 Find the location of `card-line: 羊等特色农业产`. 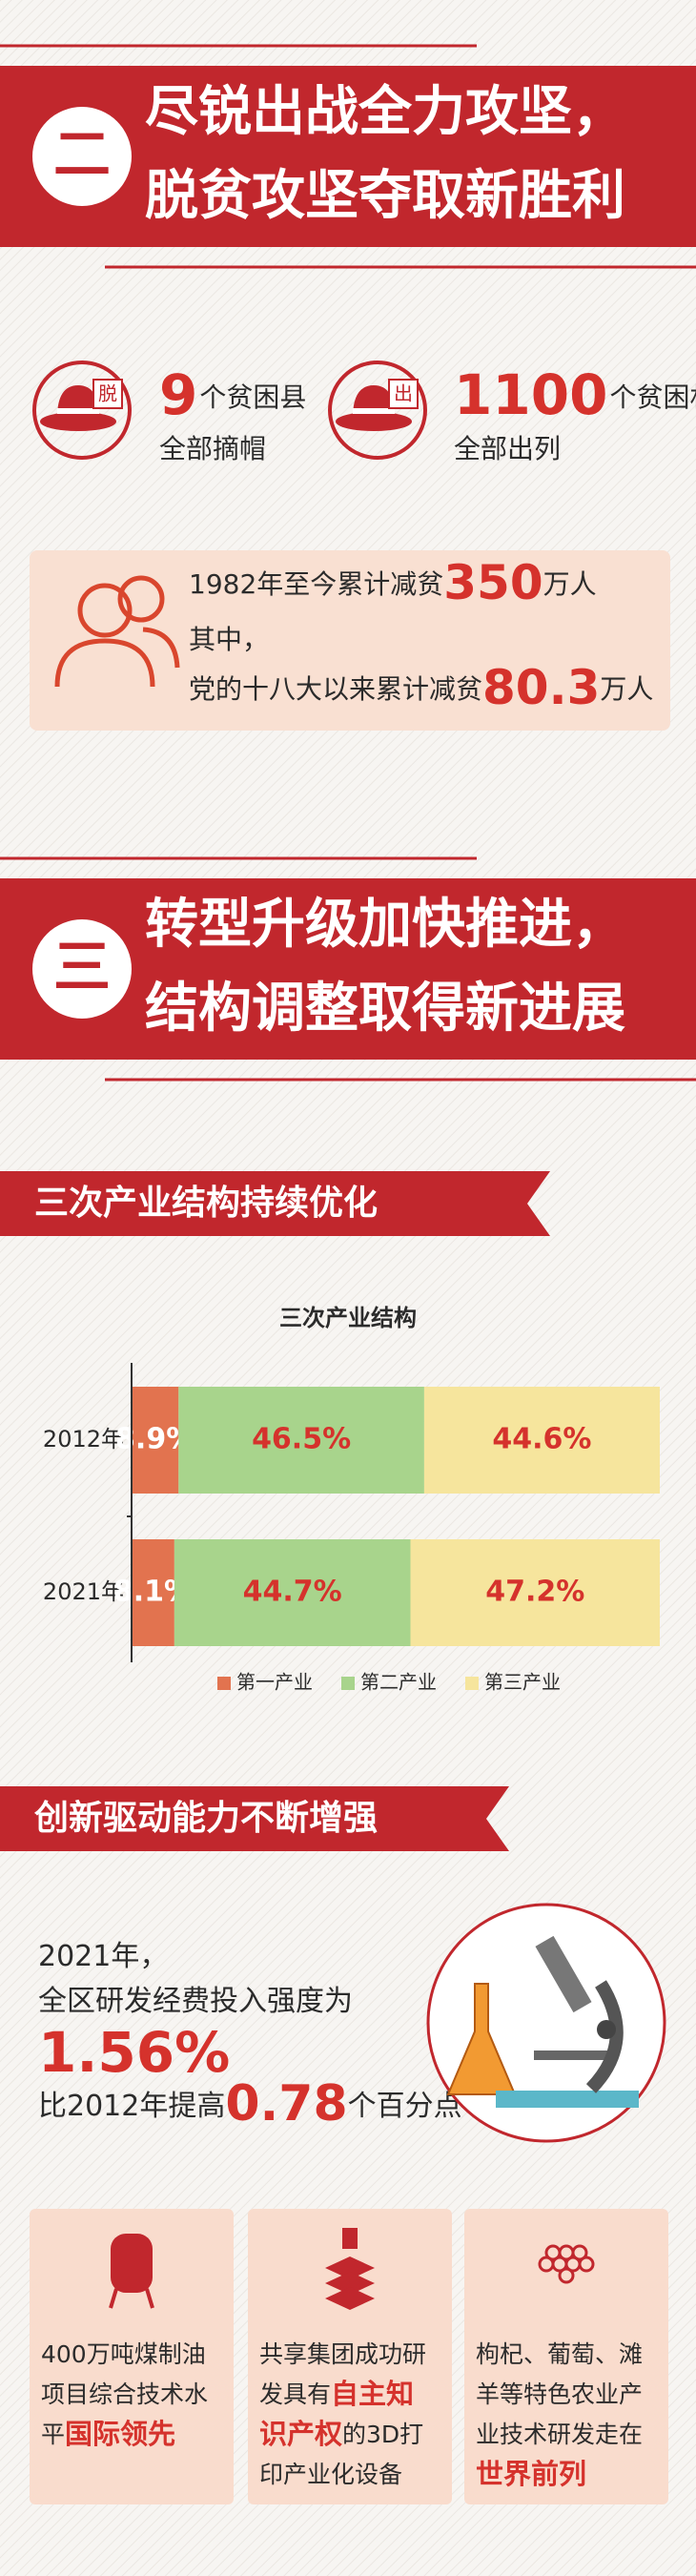

card-line: 羊等特色农业产 is located at coordinates (559, 2394).